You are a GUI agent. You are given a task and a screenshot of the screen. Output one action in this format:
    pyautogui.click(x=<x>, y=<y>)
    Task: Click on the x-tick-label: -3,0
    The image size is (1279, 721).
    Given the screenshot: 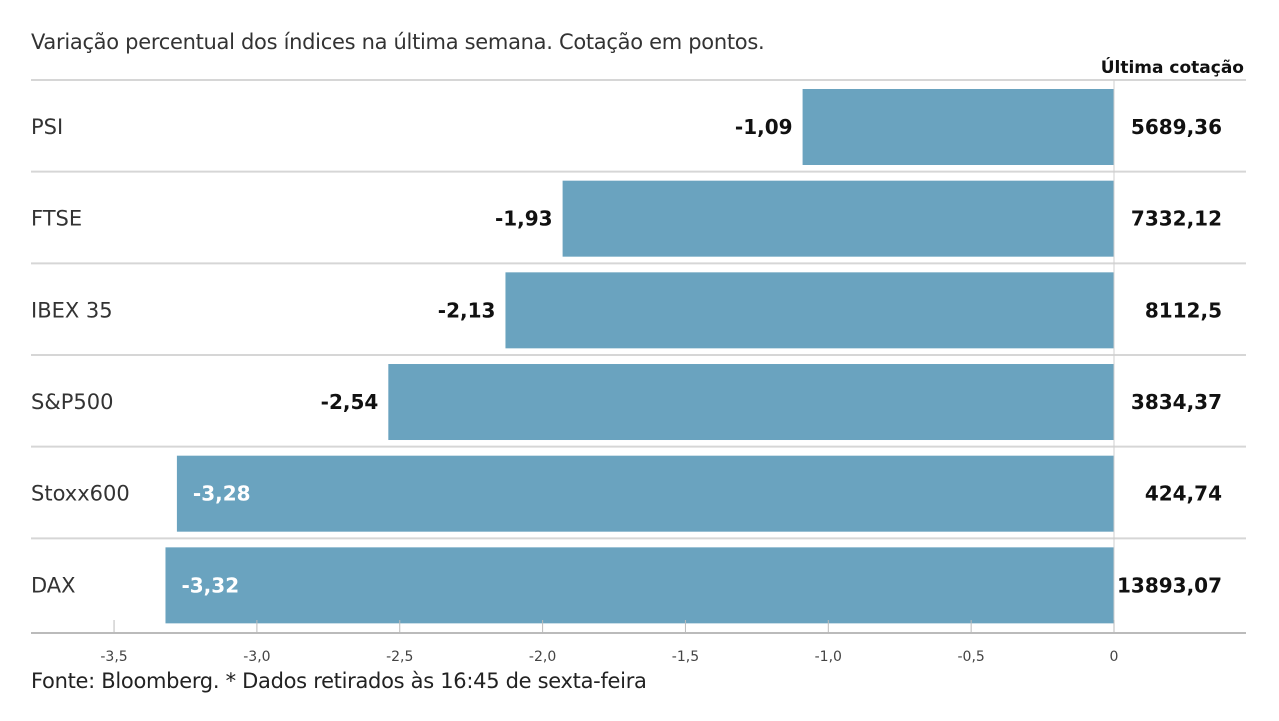 What is the action you would take?
    pyautogui.click(x=256, y=657)
    